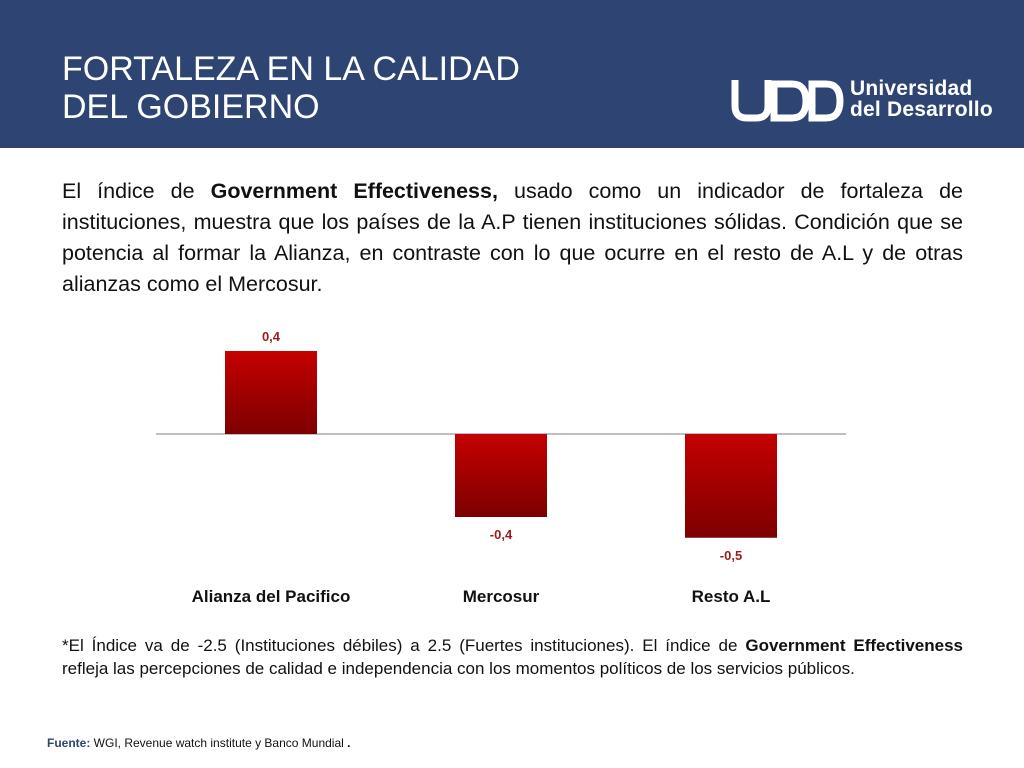 The image size is (1024, 768). I want to click on source-label: Fuente:, so click(69, 743).